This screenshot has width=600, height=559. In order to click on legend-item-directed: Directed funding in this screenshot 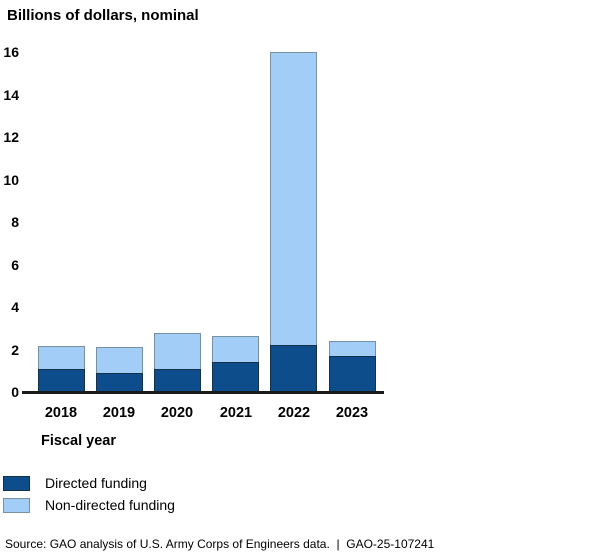, I will do `click(89, 483)`.